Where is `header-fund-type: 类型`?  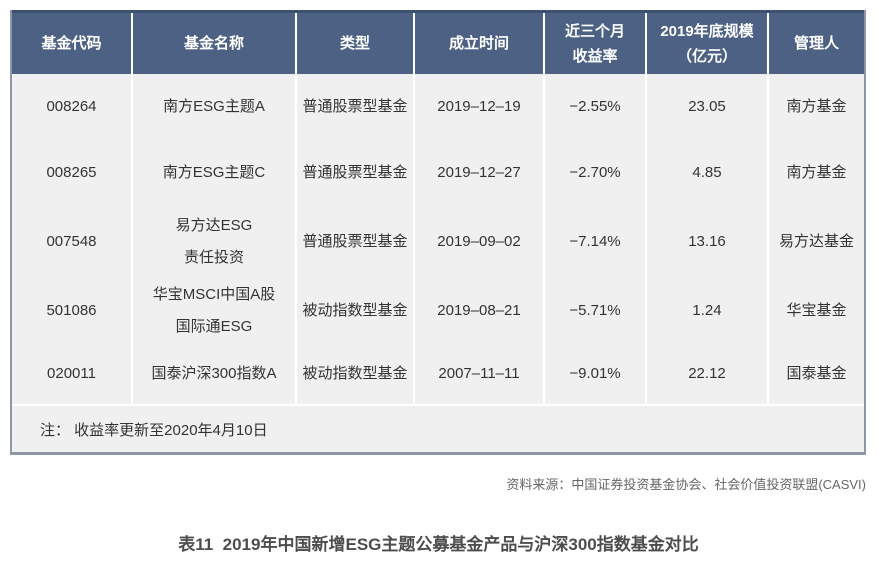
header-fund-type: 类型 is located at coordinates (356, 43).